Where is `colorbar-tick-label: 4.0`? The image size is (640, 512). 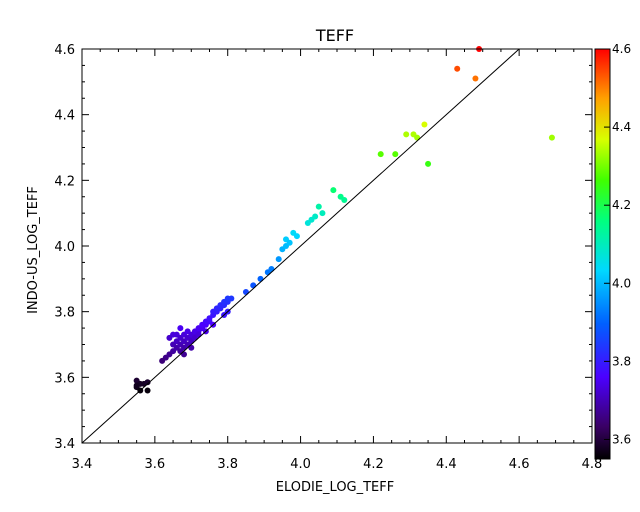 colorbar-tick-label: 4.0 is located at coordinates (621, 283).